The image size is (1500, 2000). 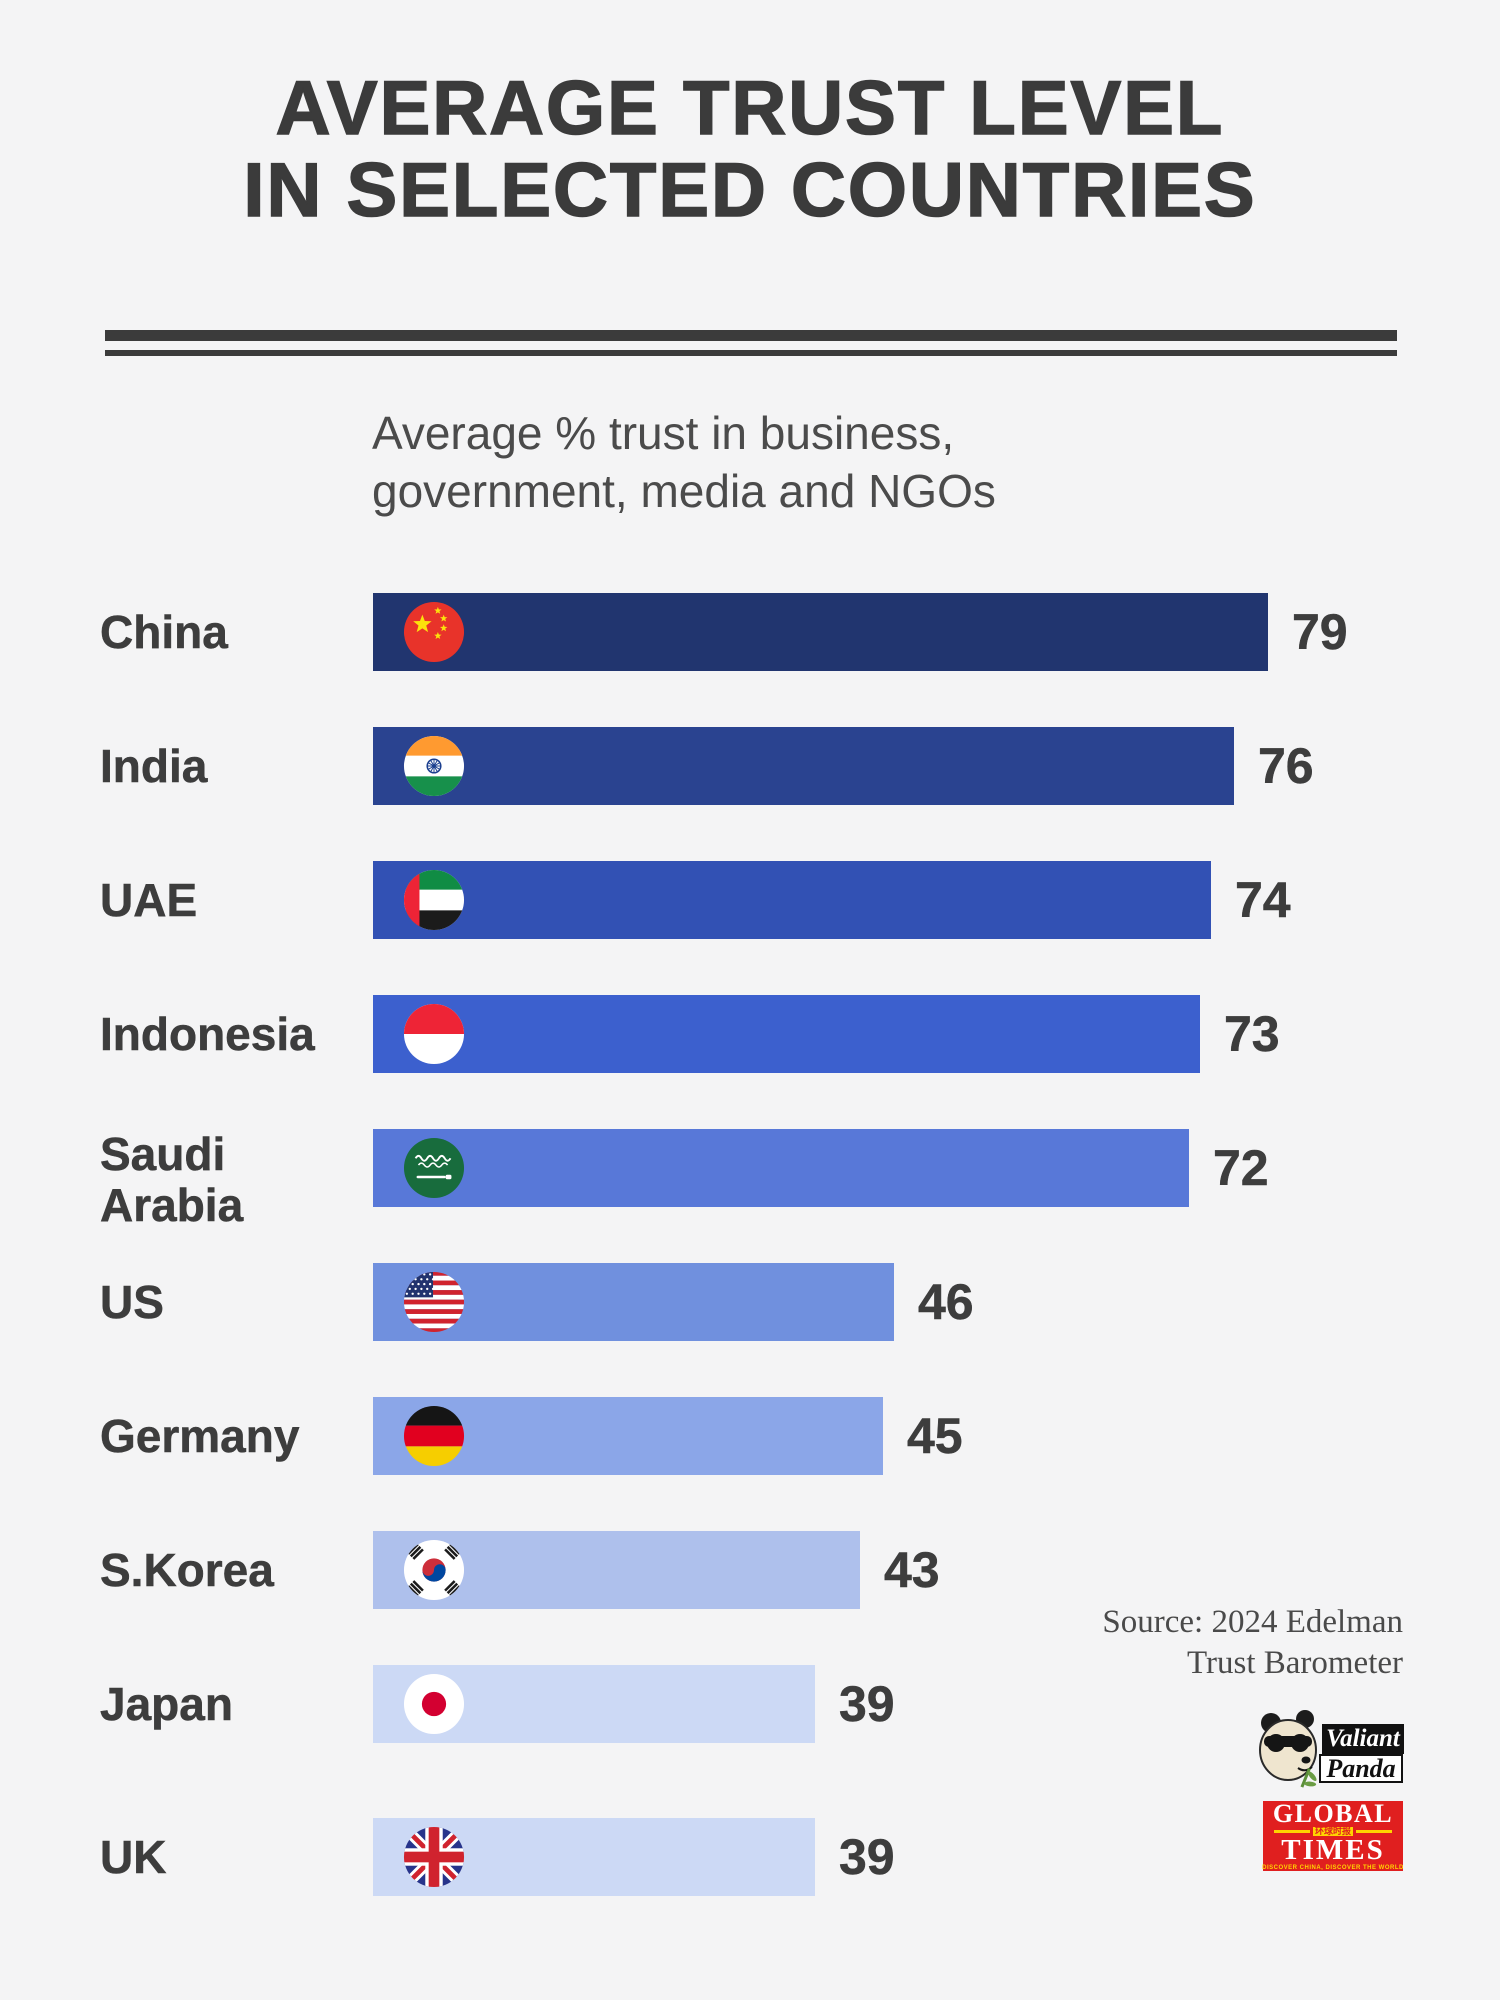 What do you see at coordinates (434, 1302) in the screenshot?
I see `us-flag-icon` at bounding box center [434, 1302].